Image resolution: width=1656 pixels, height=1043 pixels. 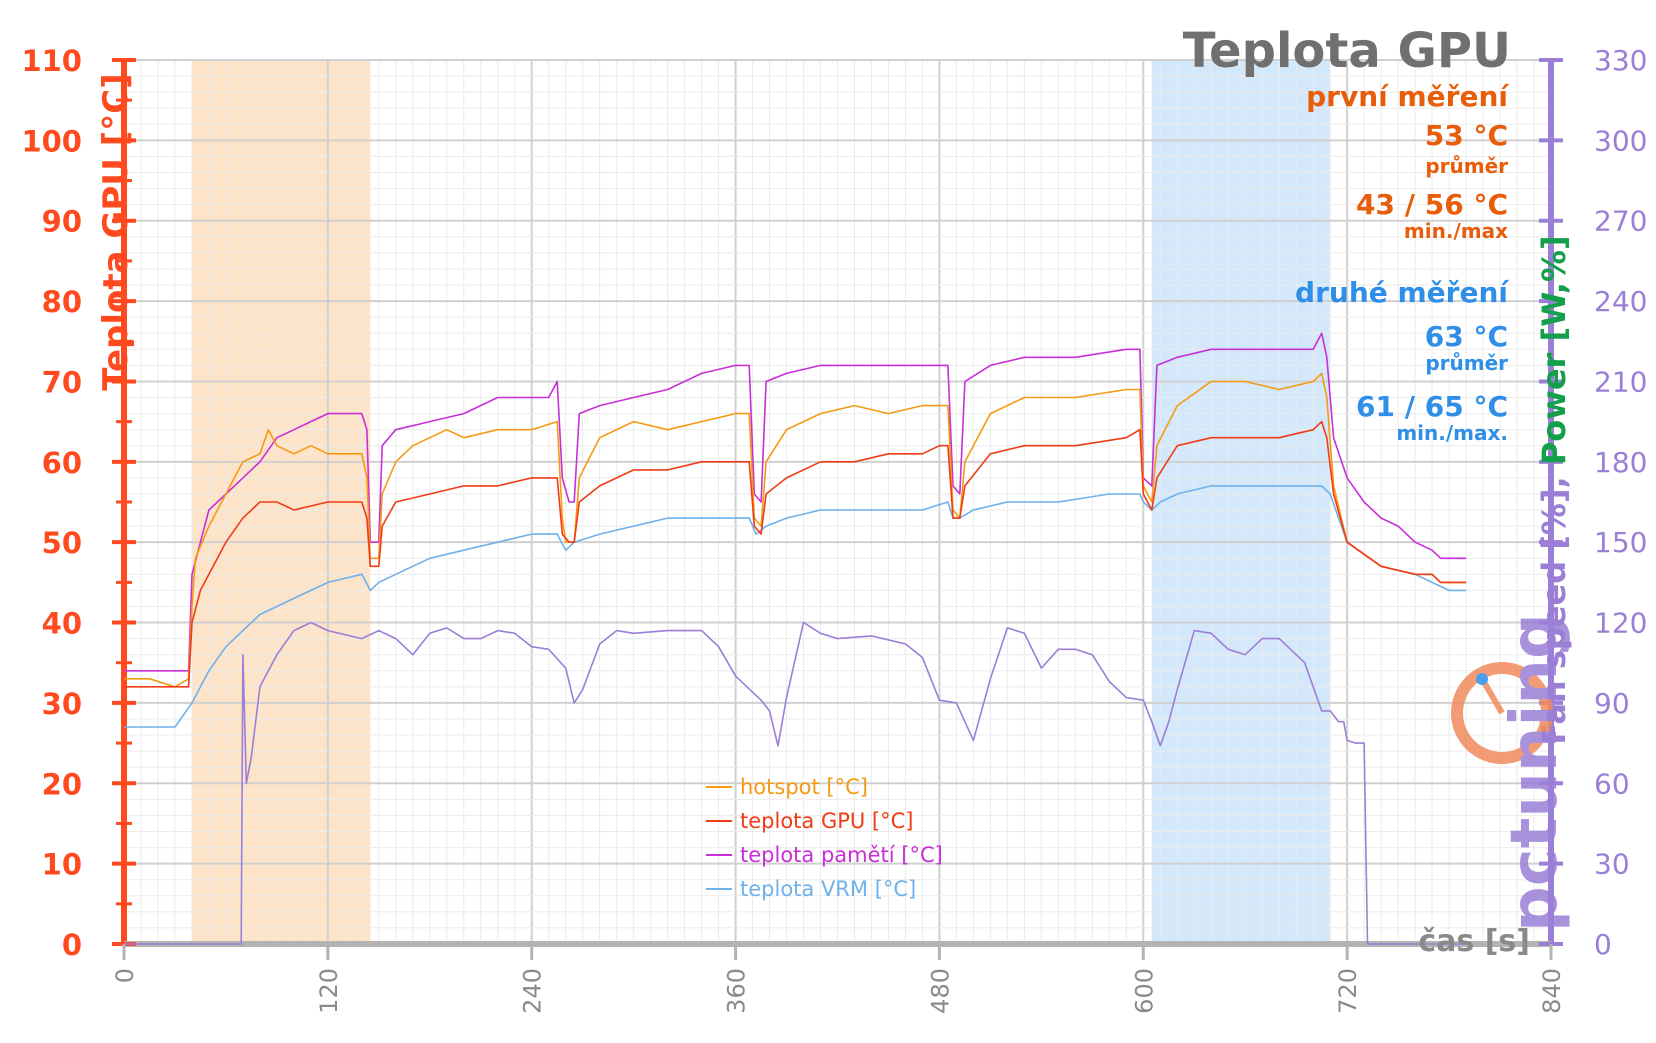 I want to click on right-tick-label: 270, so click(x=1620, y=221).